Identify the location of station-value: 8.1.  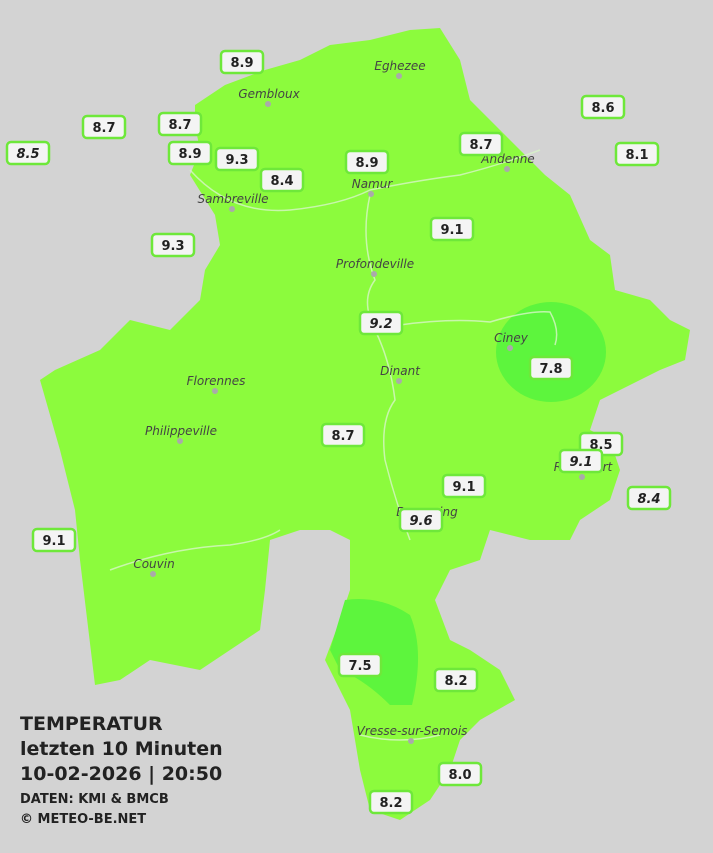
(636, 155).